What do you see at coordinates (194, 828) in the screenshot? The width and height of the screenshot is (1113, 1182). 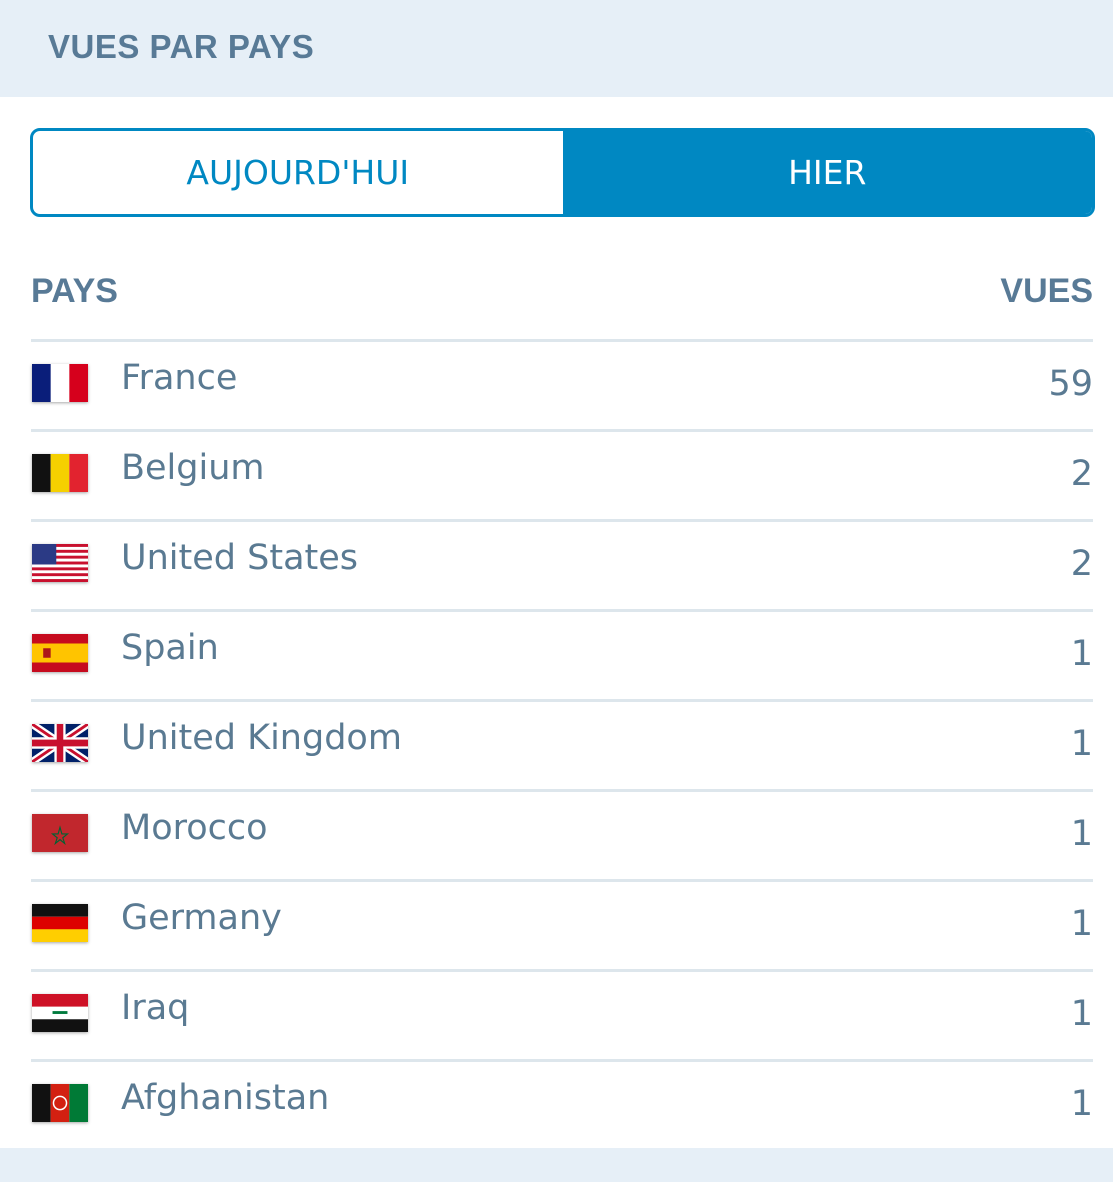 I see `country-name: Morocco` at bounding box center [194, 828].